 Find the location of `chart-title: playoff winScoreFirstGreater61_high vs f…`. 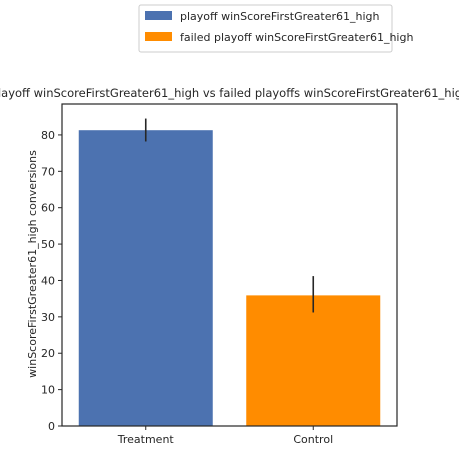

chart-title: playoff winScoreFirstGreater61_high vs f… is located at coordinates (229, 93).